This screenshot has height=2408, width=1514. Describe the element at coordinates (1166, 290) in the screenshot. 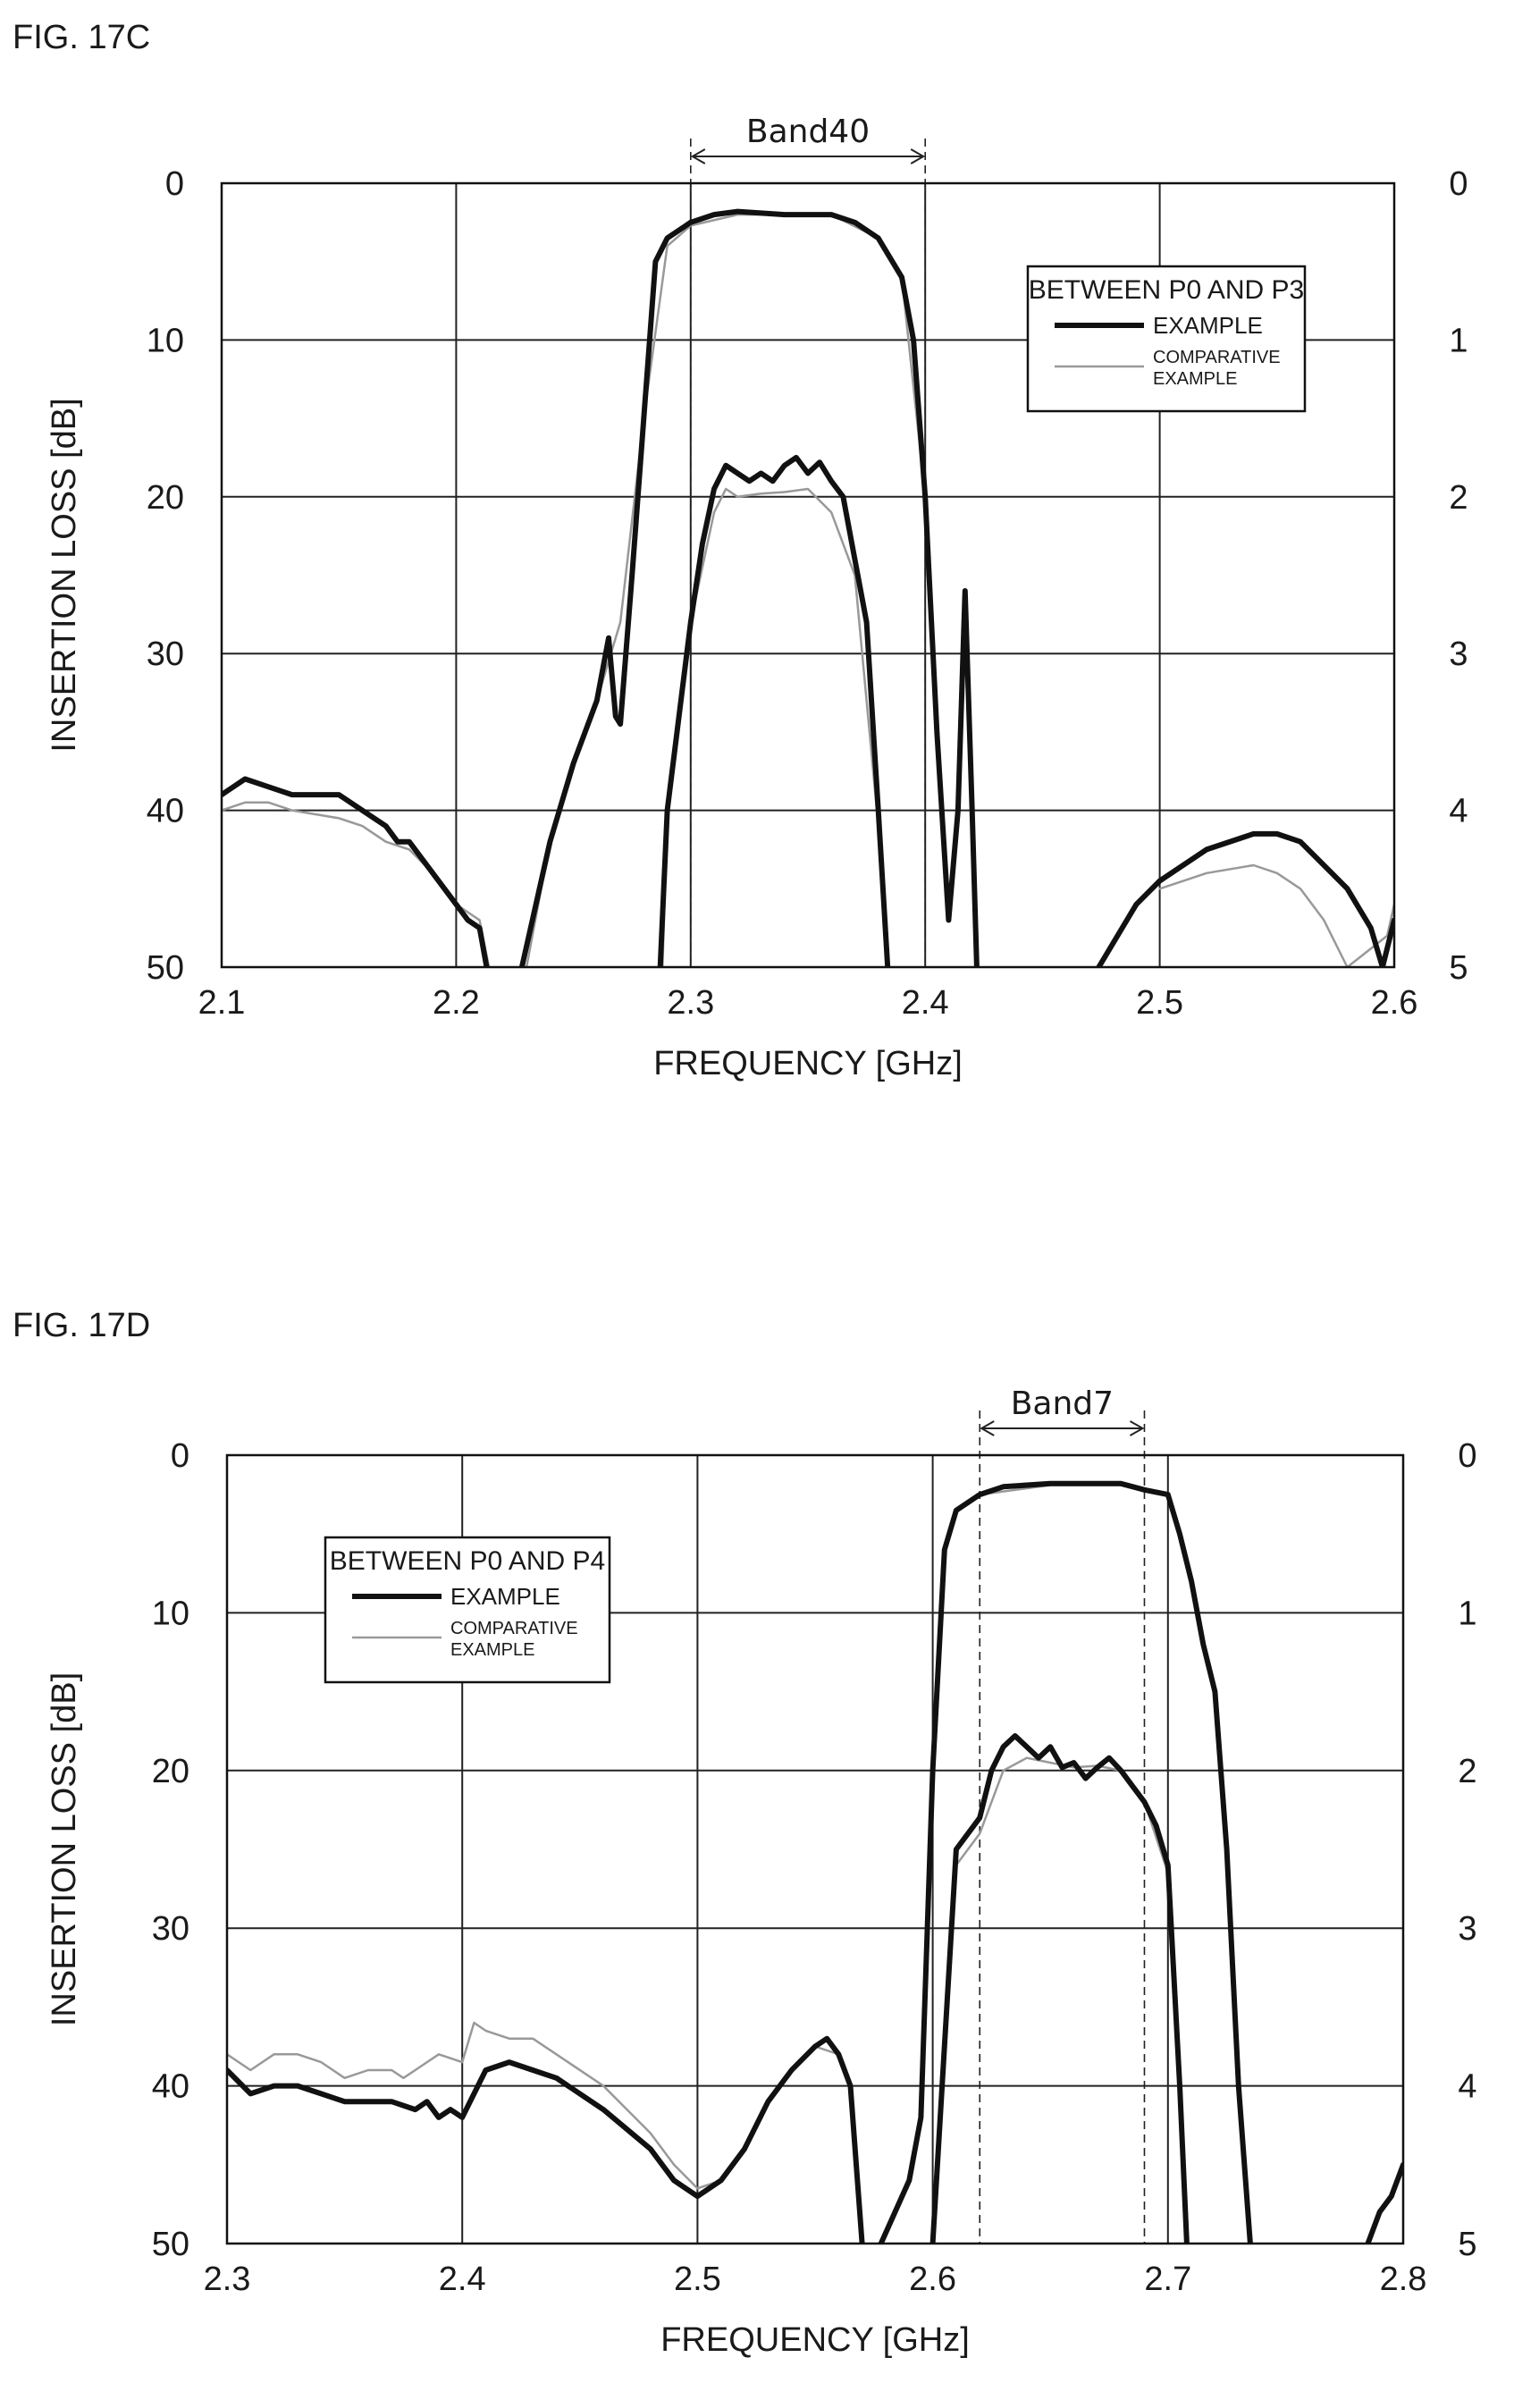

I see `legend-title: BETWEEN P0 AND P3` at that location.